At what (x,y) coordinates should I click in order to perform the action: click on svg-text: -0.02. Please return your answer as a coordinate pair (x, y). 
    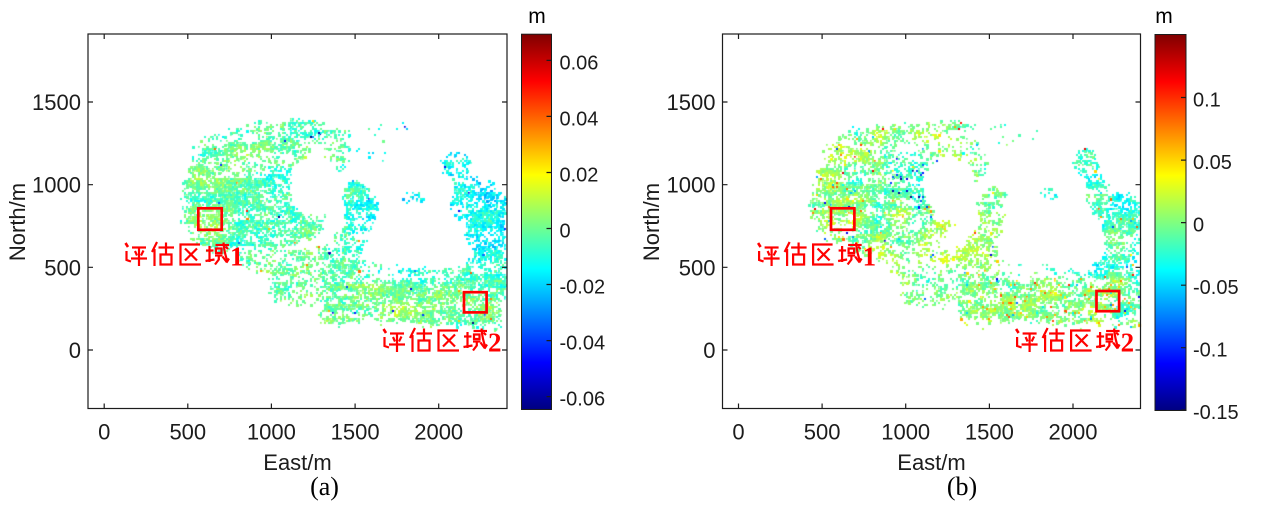
    Looking at the image, I should click on (583, 288).